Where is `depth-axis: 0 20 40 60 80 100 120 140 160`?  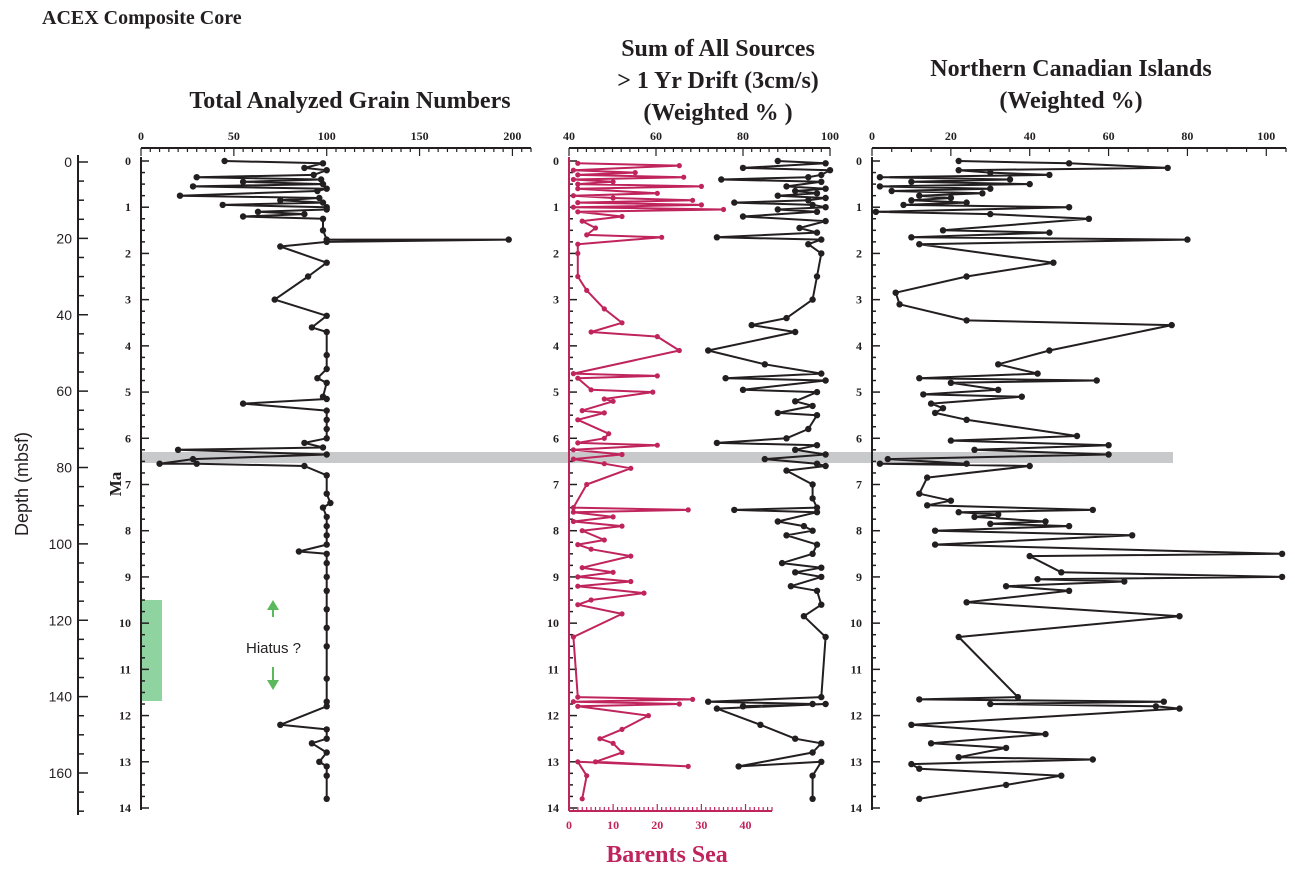
depth-axis: 0 20 40 60 80 100 120 140 160 is located at coordinates (68, 484).